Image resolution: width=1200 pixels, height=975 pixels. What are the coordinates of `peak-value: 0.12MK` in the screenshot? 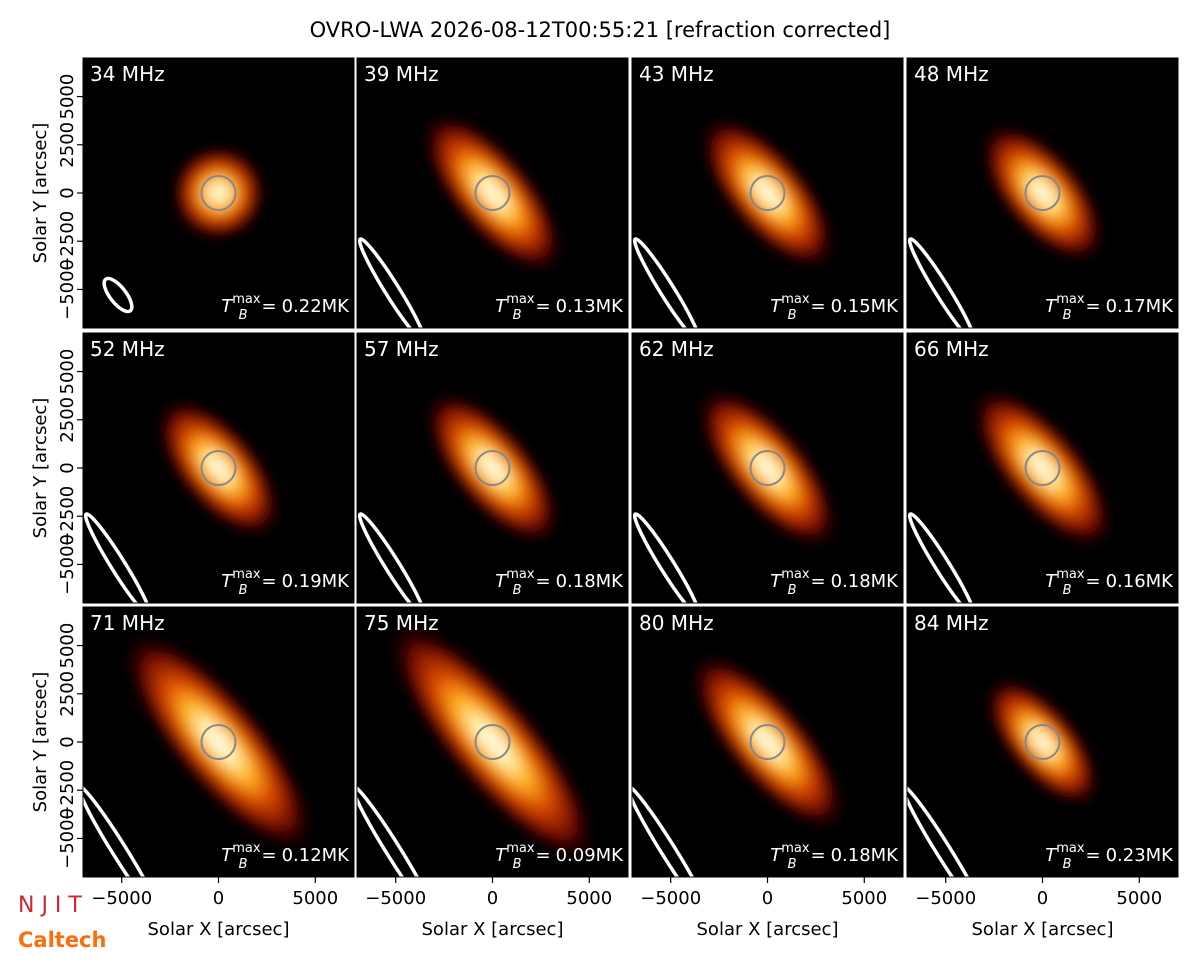 It's located at (316, 855).